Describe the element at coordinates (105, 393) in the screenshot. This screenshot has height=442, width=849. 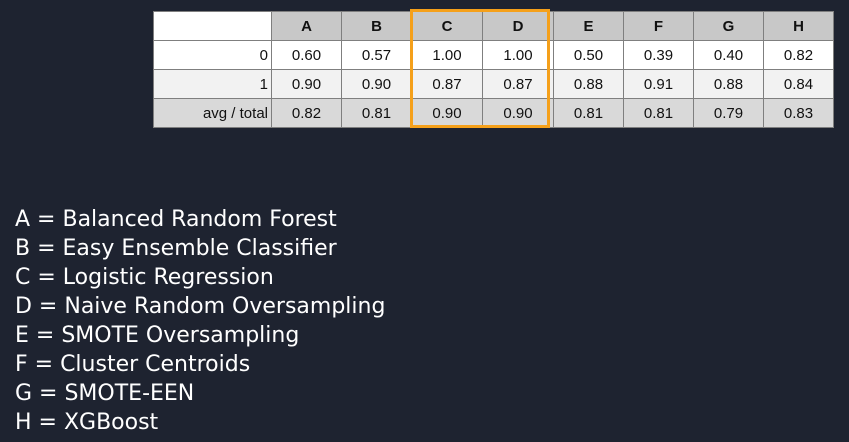
I see `legend-item: G = SMOTE-EEN` at that location.